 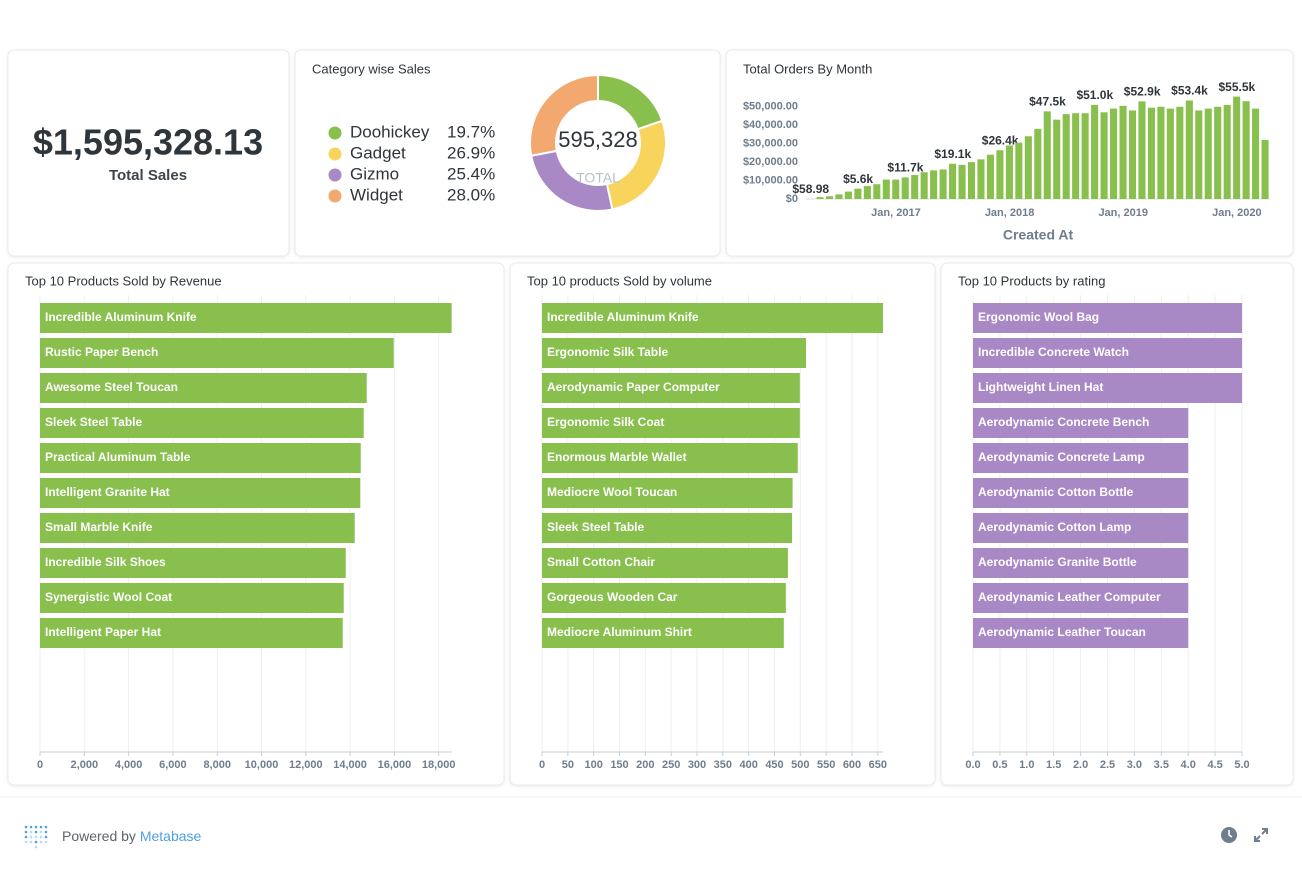 What do you see at coordinates (770, 162) in the screenshot?
I see `y-tick-label: $20,000.00` at bounding box center [770, 162].